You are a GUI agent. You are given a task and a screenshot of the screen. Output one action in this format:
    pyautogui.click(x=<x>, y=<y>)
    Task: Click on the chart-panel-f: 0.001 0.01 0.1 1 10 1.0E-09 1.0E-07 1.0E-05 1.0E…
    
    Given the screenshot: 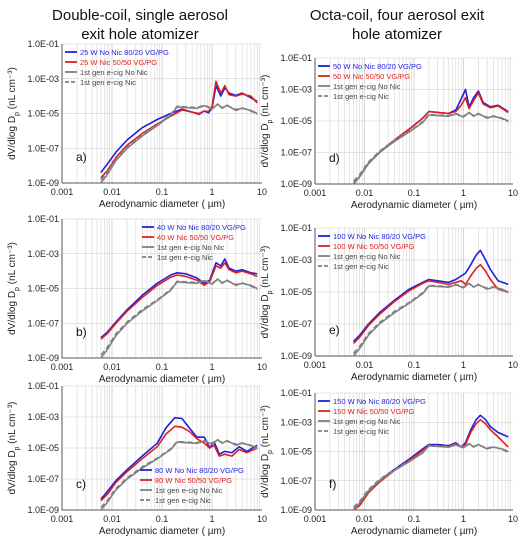 What is the action you would take?
    pyautogui.click(x=389, y=462)
    